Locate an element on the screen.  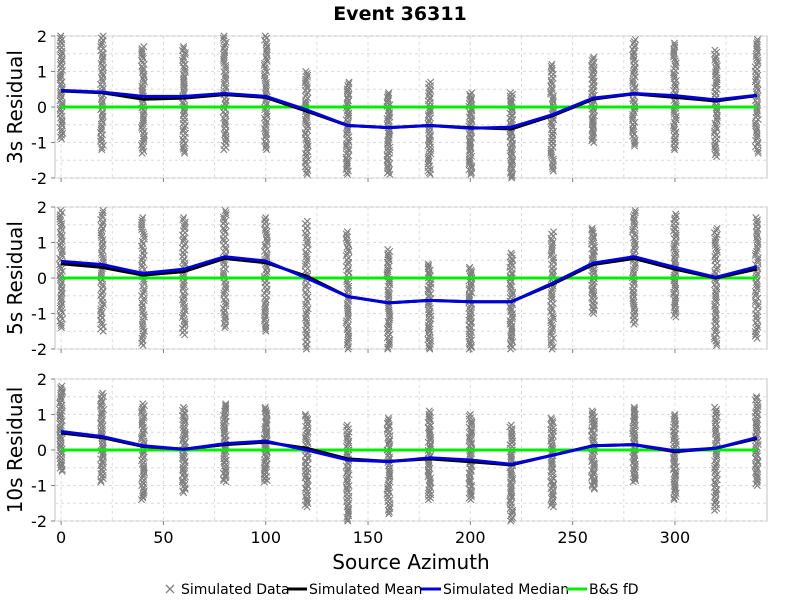
legend-item-1: Simulated Data is located at coordinates (227, 590).